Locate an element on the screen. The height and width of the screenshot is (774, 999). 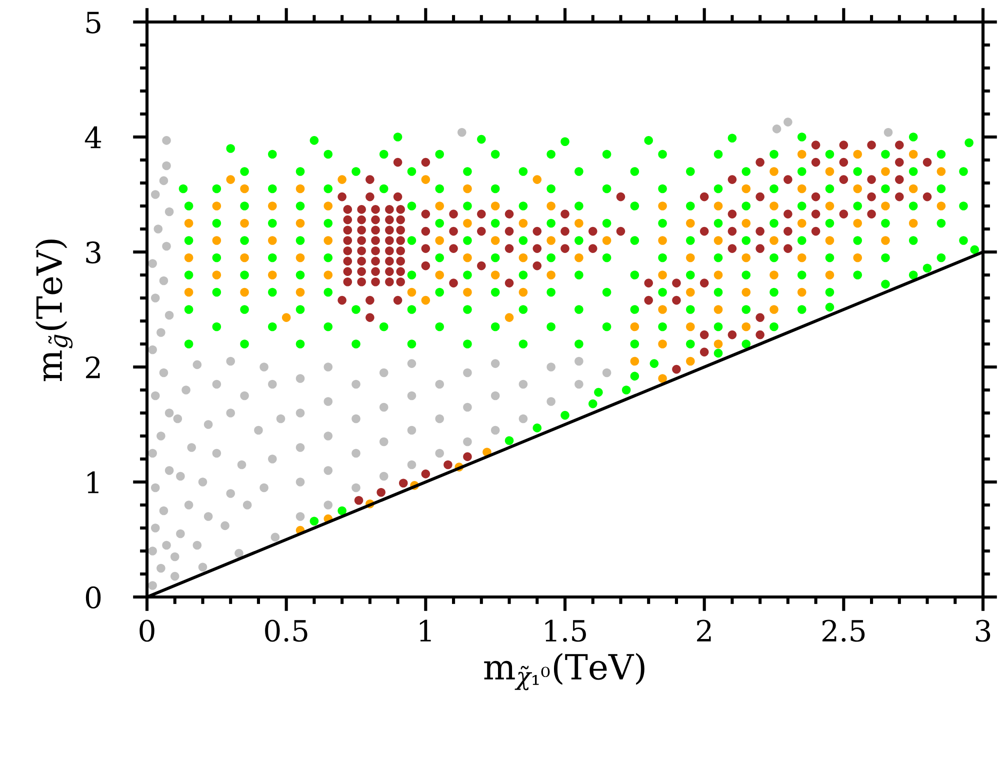
x-tick-label: 1 is located at coordinates (425, 631).